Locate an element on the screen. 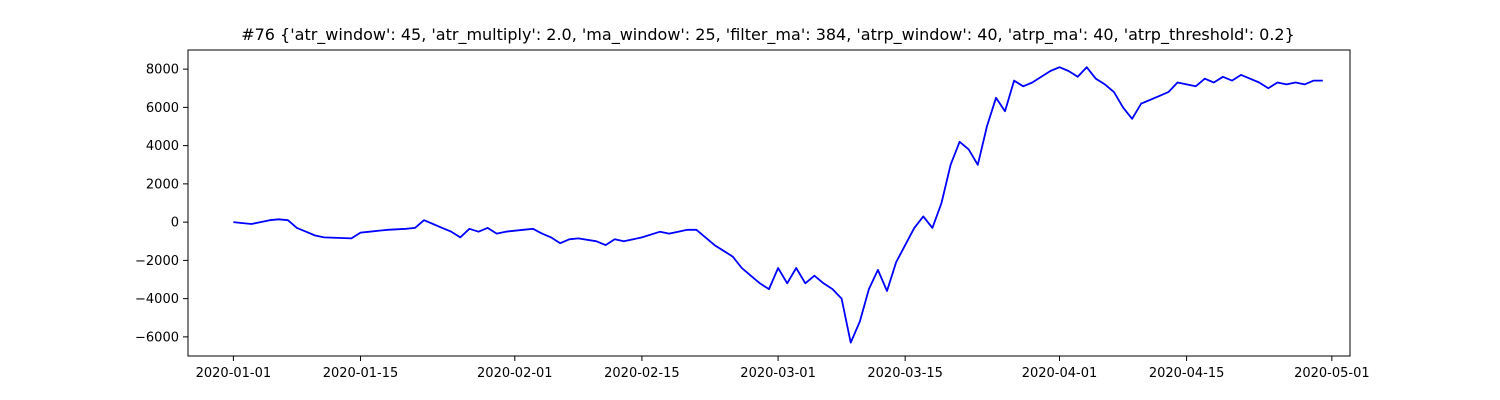 The width and height of the screenshot is (1500, 400). x-tick-label: 2020-03-01 is located at coordinates (778, 373).